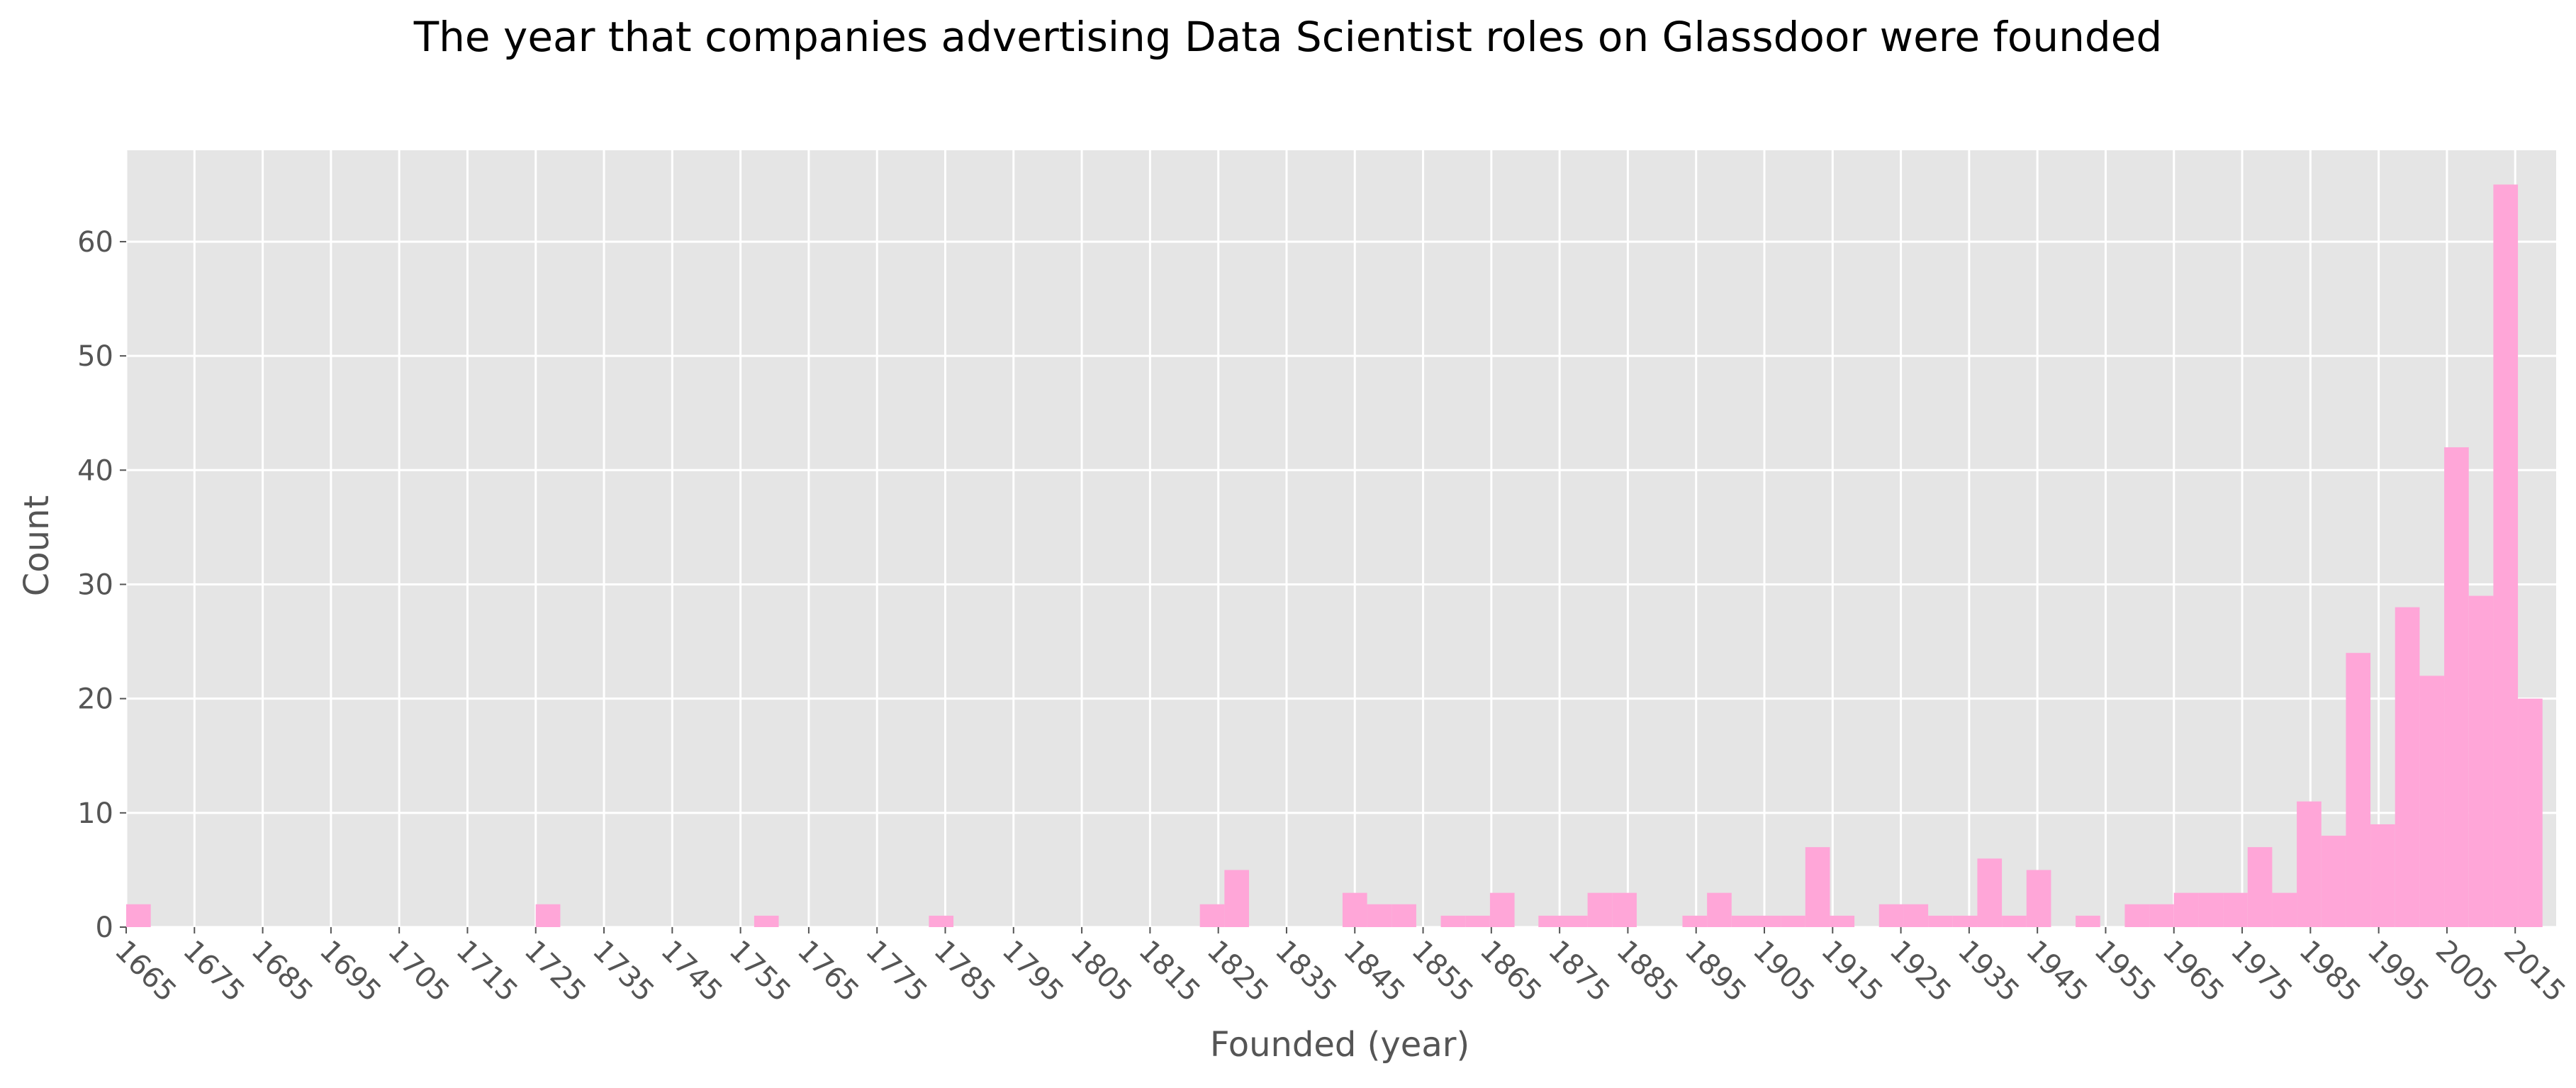 The image size is (2576, 1088). Describe the element at coordinates (104, 928) in the screenshot. I see `y-tick-label: 0` at that location.